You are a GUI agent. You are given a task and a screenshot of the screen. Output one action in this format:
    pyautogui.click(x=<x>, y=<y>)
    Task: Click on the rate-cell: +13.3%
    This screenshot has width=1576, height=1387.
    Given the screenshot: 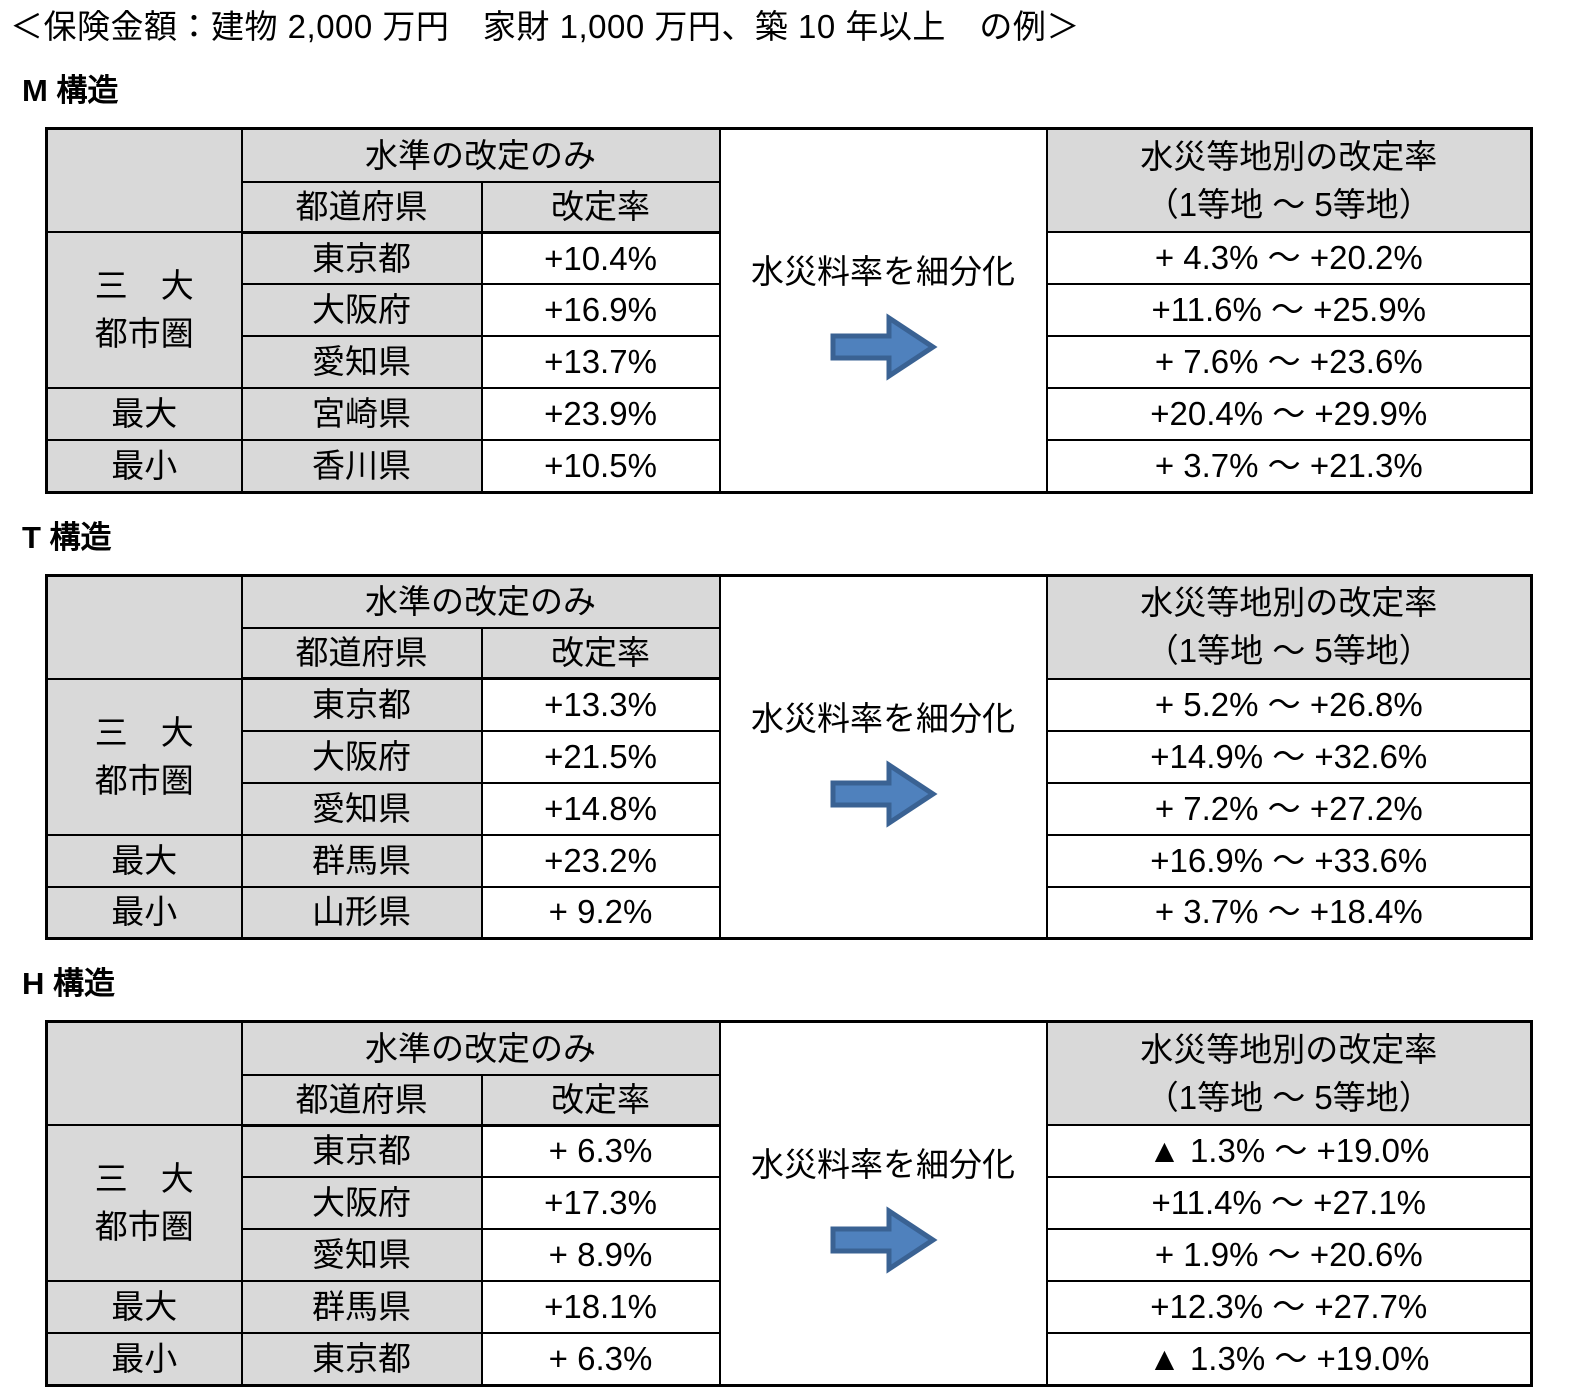 What is the action you would take?
    pyautogui.click(x=600, y=704)
    